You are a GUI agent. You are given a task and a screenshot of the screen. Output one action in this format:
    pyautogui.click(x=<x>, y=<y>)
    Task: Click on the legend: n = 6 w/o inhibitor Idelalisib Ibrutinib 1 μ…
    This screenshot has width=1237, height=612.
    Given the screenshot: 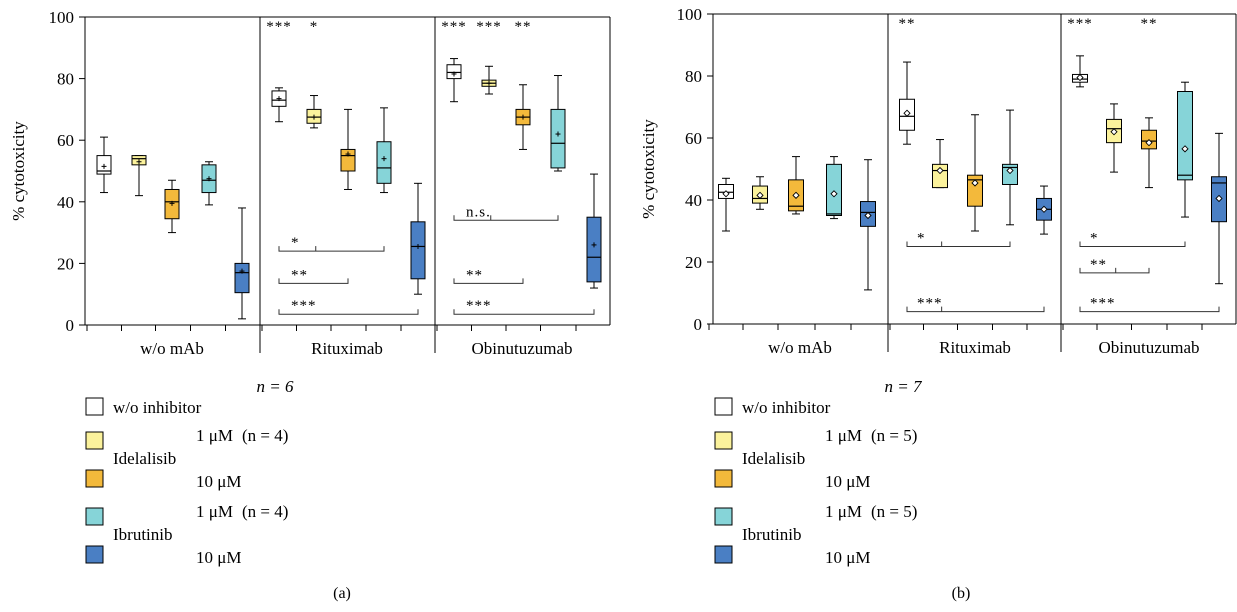 What is the action you would take?
    pyautogui.click(x=189, y=472)
    